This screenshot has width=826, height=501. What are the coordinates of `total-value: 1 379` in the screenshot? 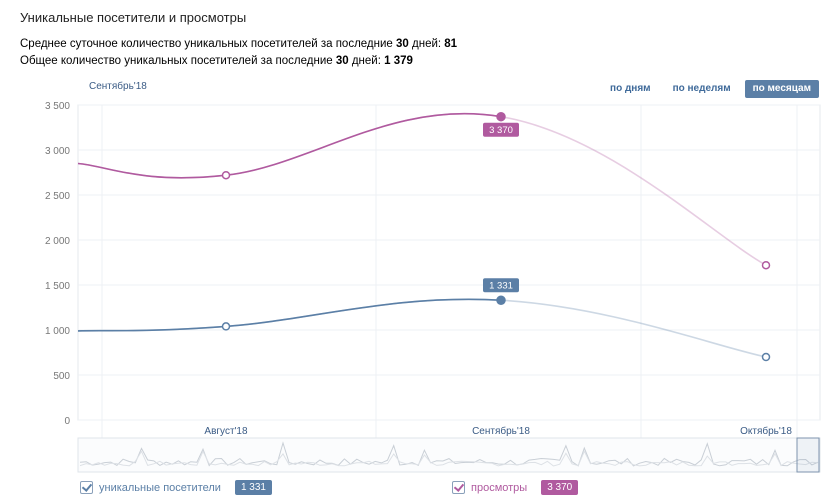 It's located at (398, 61).